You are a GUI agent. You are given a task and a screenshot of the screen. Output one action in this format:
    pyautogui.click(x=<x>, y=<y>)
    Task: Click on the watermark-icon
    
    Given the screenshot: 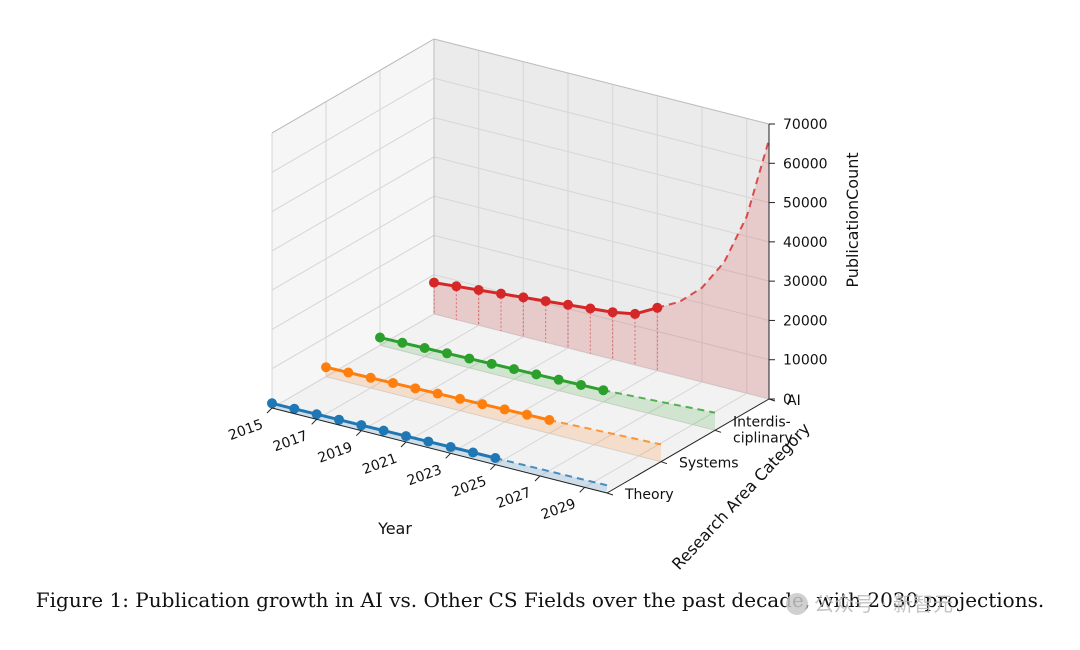 What is the action you would take?
    pyautogui.click(x=797, y=604)
    